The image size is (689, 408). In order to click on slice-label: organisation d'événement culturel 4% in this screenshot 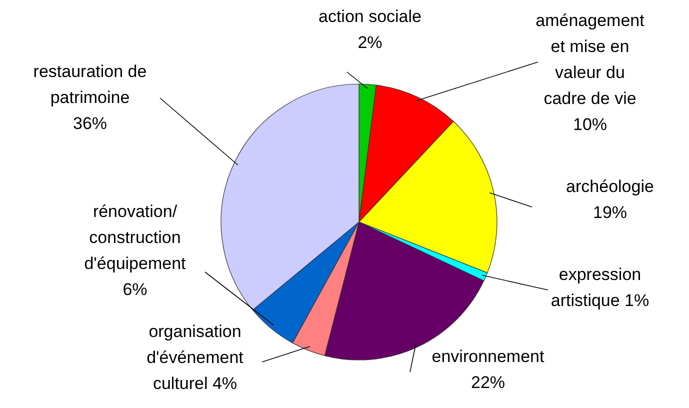, I will do `click(195, 357)`.